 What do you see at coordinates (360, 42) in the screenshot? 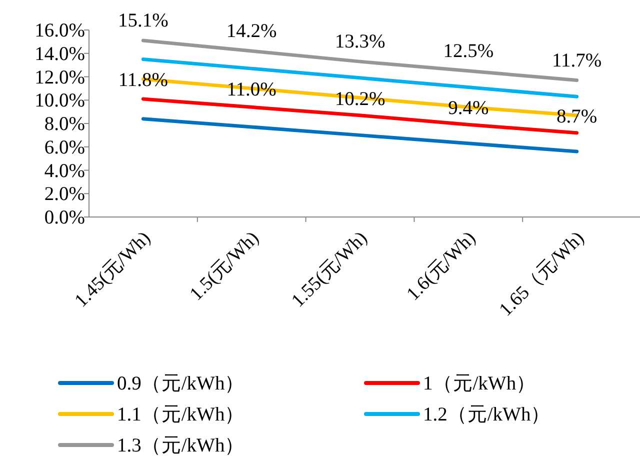
I see `data-label: 13.3%` at bounding box center [360, 42].